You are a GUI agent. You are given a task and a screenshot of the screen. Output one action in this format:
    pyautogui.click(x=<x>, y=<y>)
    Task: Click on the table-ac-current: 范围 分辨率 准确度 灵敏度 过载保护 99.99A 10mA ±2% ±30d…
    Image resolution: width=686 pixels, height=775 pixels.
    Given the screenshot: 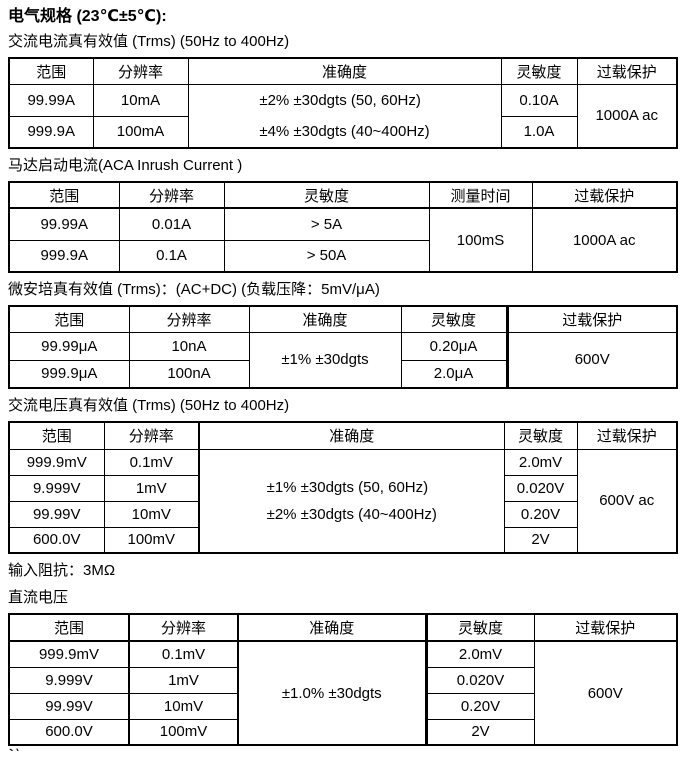 What is the action you would take?
    pyautogui.click(x=343, y=103)
    